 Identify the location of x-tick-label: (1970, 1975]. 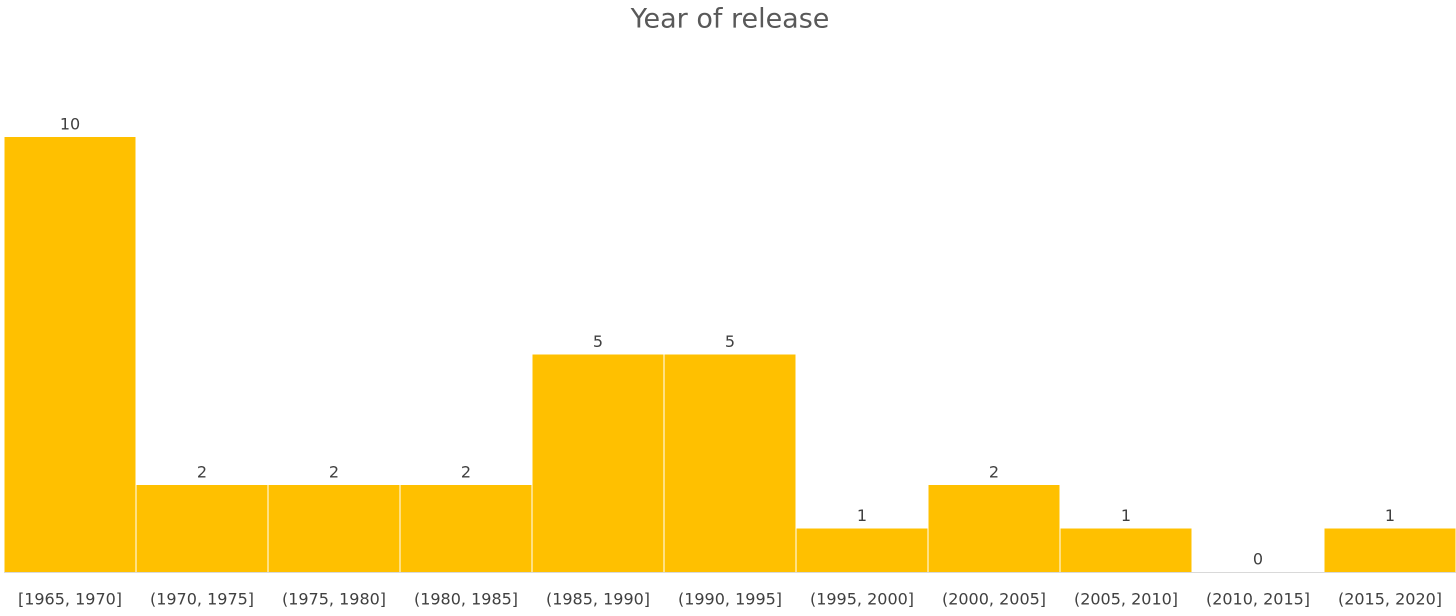
(202, 599).